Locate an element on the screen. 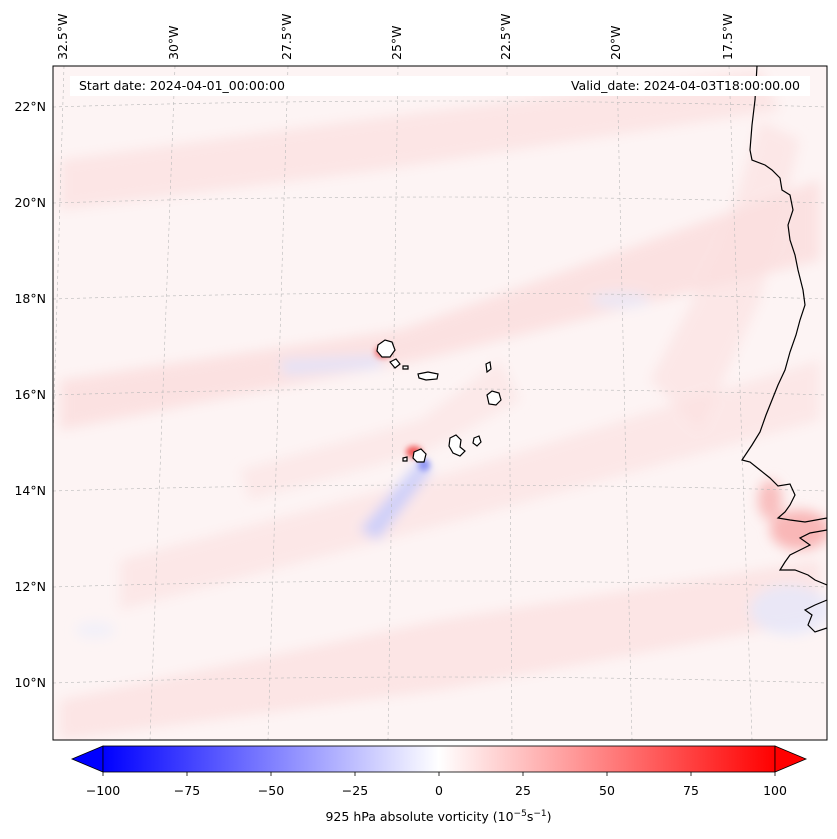 This screenshot has width=837, height=839. colorbar-label-exponent: −1 is located at coordinates (540, 814).